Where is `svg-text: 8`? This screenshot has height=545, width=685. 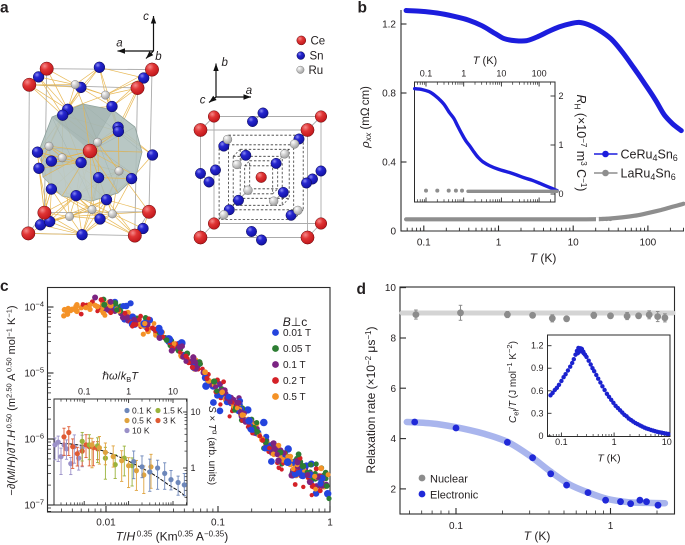 svg-text: 8 is located at coordinates (393, 339).